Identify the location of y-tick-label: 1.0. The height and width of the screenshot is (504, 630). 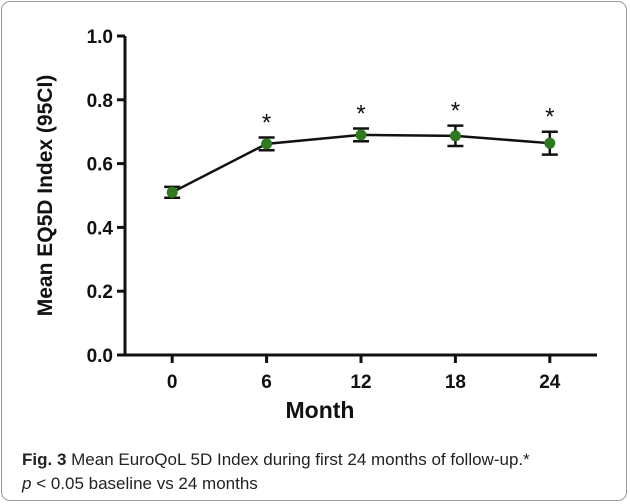
(100, 37).